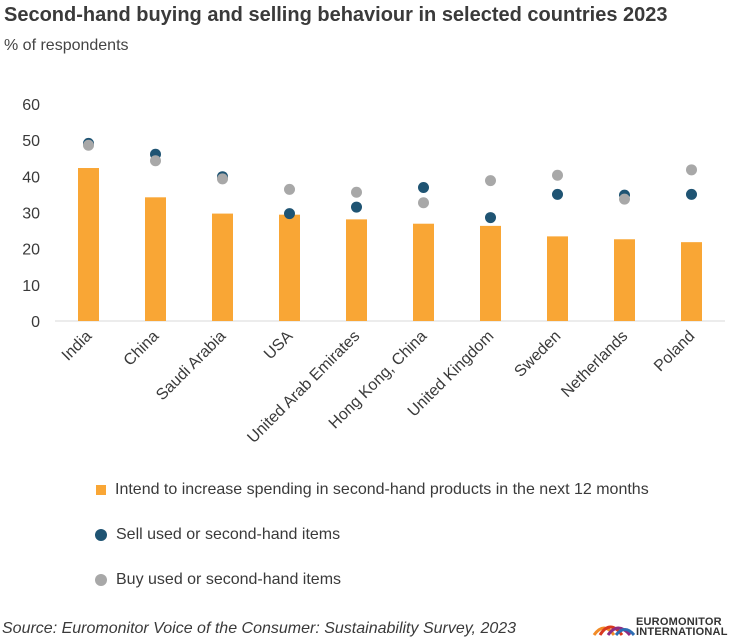  Describe the element at coordinates (101, 490) in the screenshot. I see `legend-swatch-bar` at that location.